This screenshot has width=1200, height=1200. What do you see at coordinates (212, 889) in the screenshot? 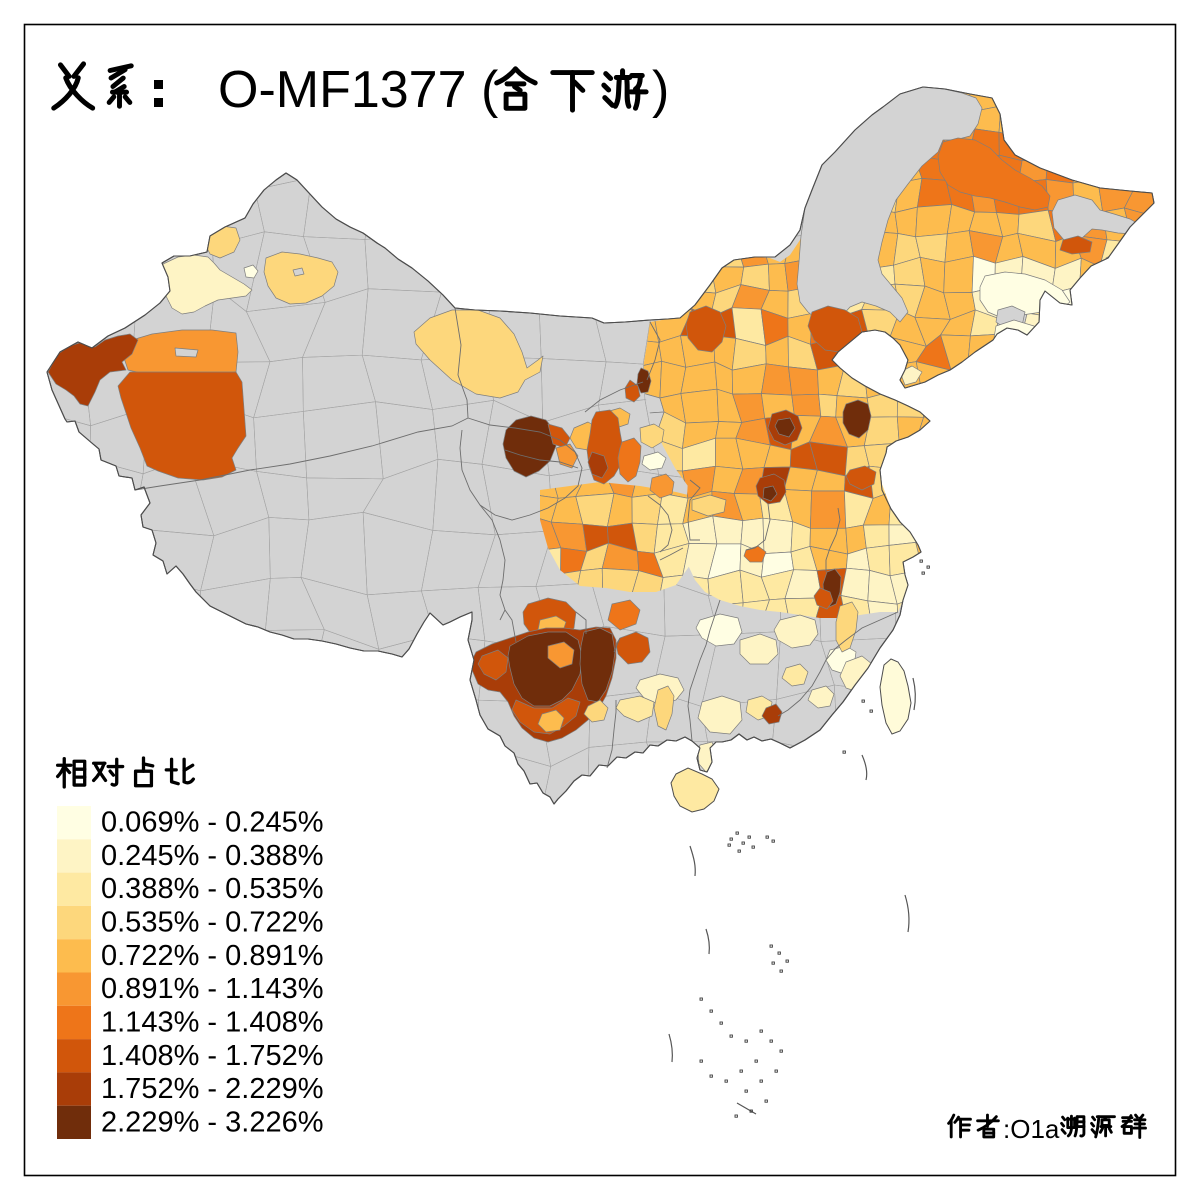
I see `svg-text: 0.388% - 0.535%` at bounding box center [212, 889].